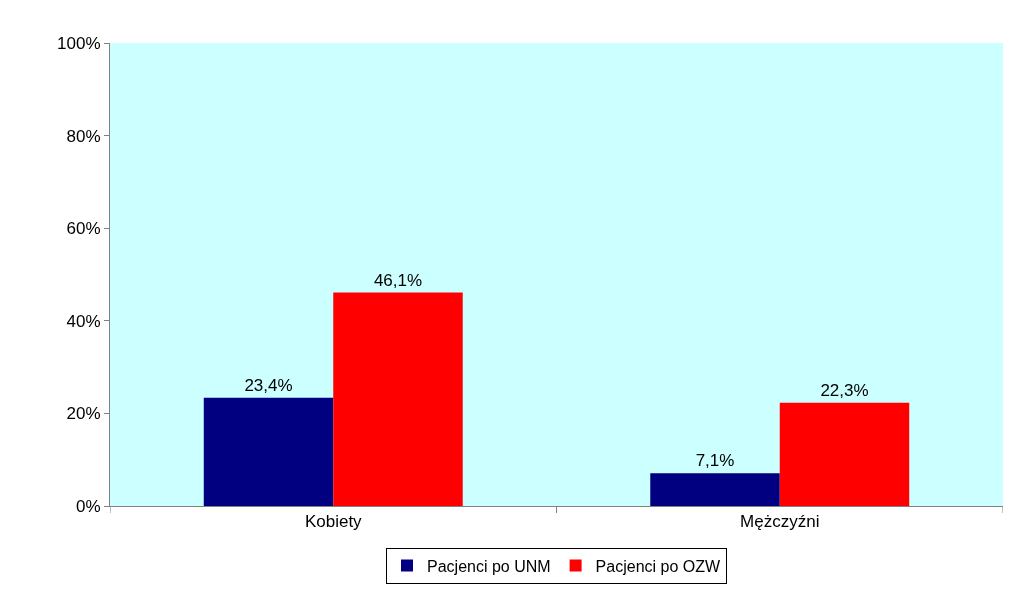 The height and width of the screenshot is (603, 1011). I want to click on legend-label: Pacjenci po OZW, so click(658, 566).